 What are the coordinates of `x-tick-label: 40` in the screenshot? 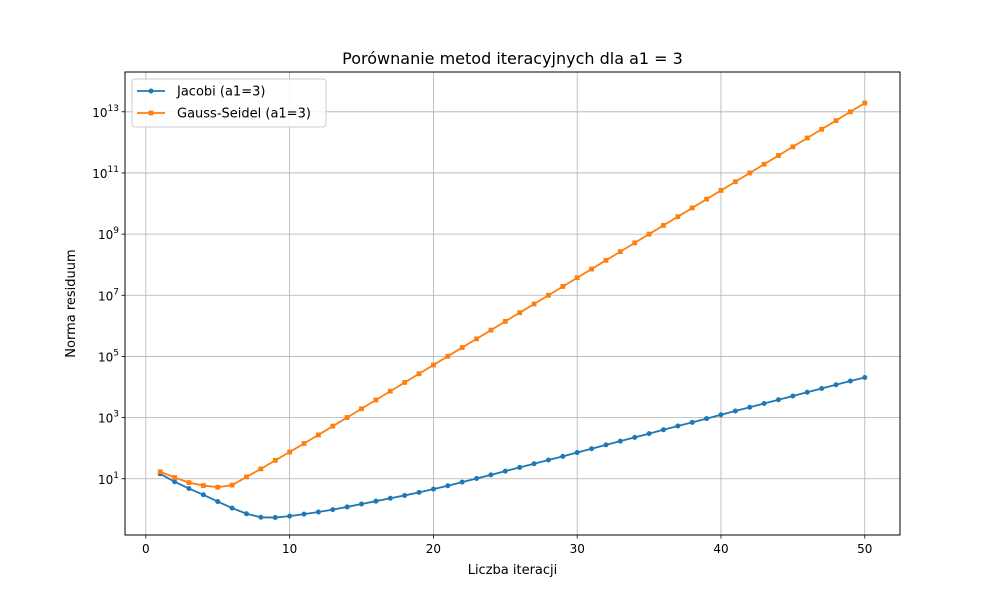 It's located at (720, 549).